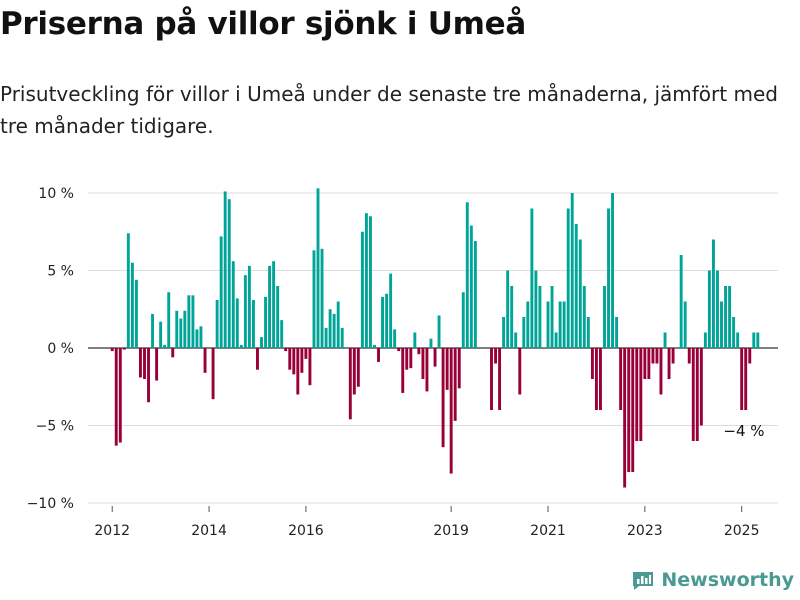 The width and height of the screenshot is (800, 600). Describe the element at coordinates (548, 531) in the screenshot. I see `x-tick-label: 2021` at that location.